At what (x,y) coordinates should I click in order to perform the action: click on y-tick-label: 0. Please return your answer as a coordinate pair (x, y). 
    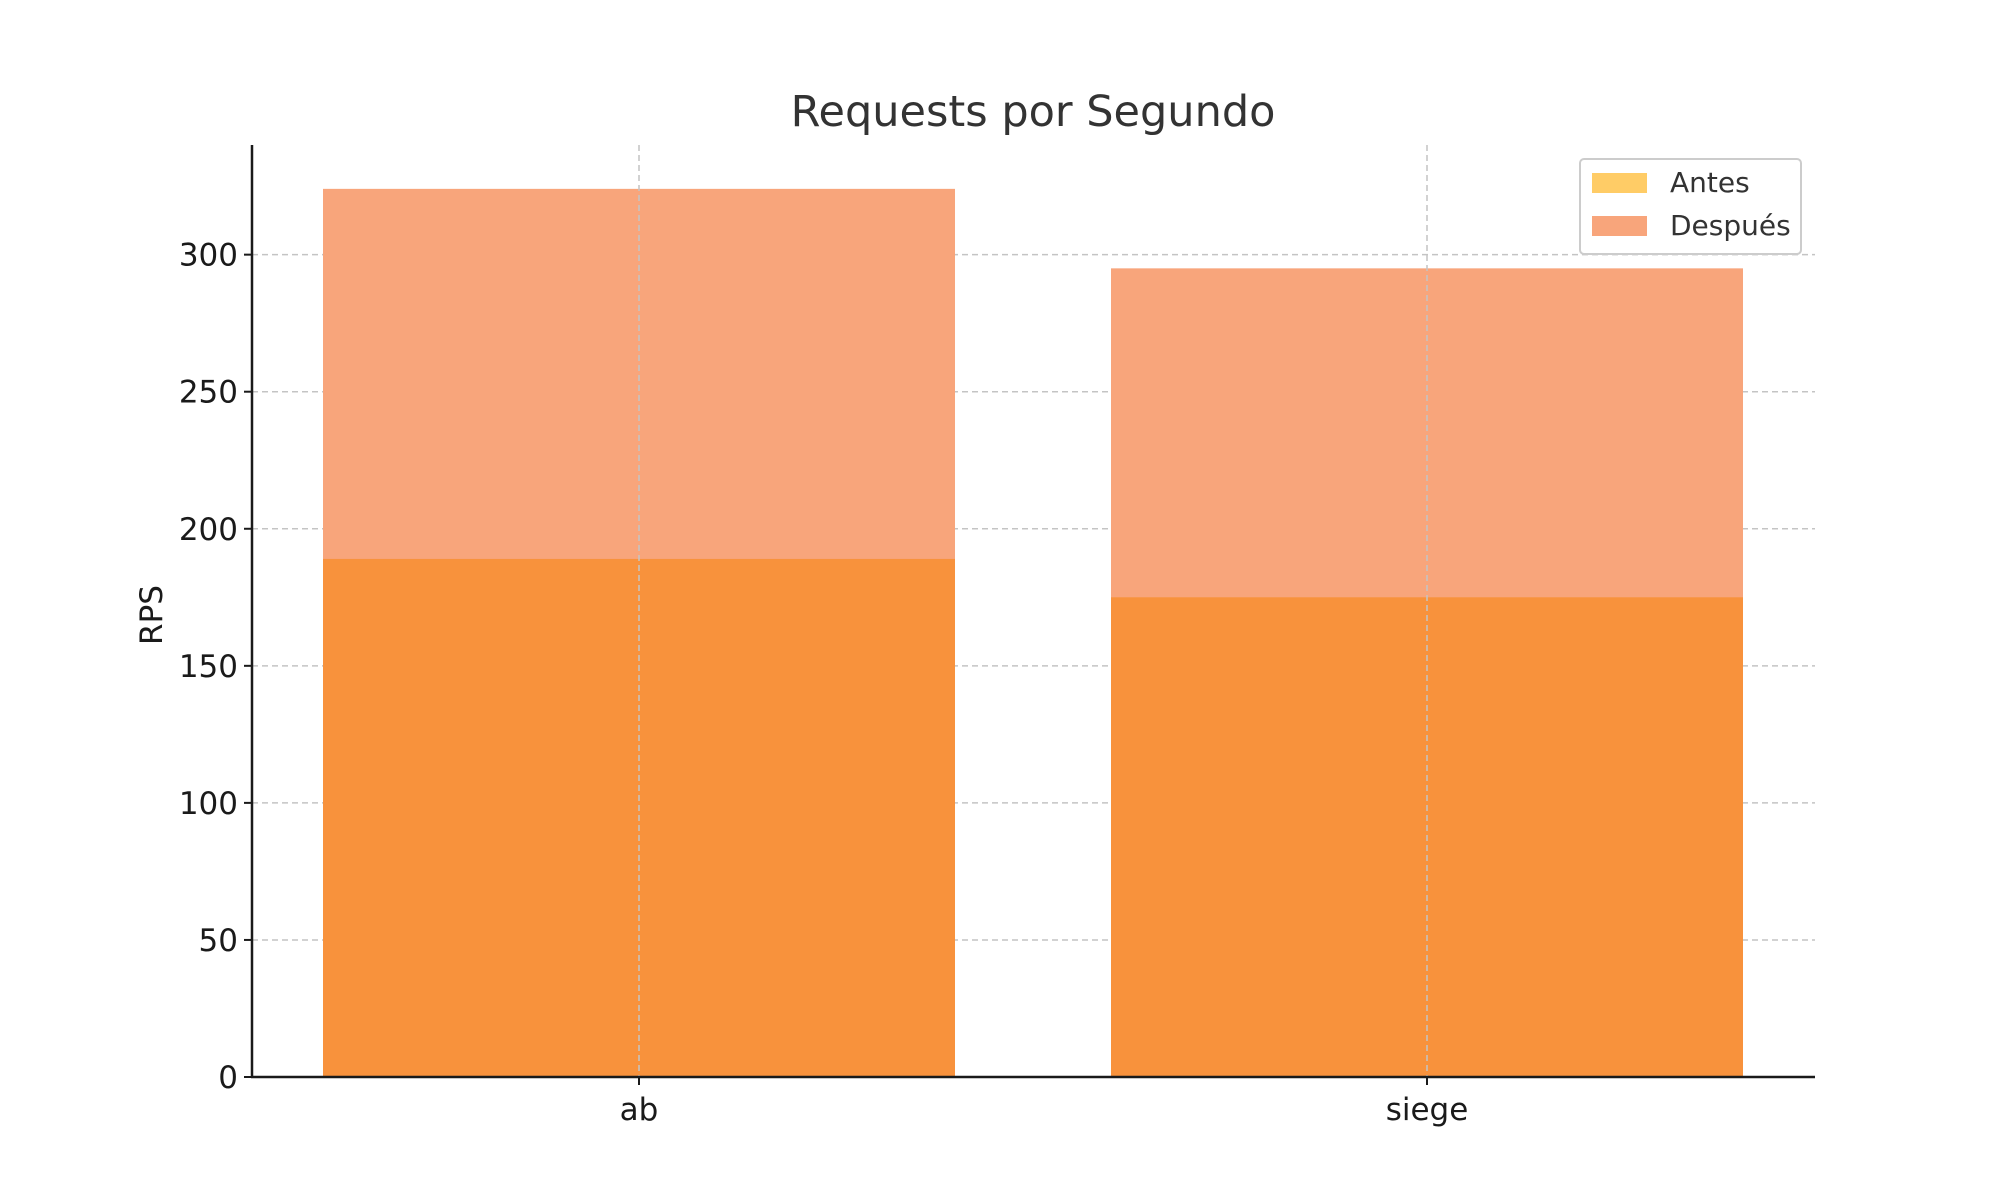
    Looking at the image, I should click on (228, 1078).